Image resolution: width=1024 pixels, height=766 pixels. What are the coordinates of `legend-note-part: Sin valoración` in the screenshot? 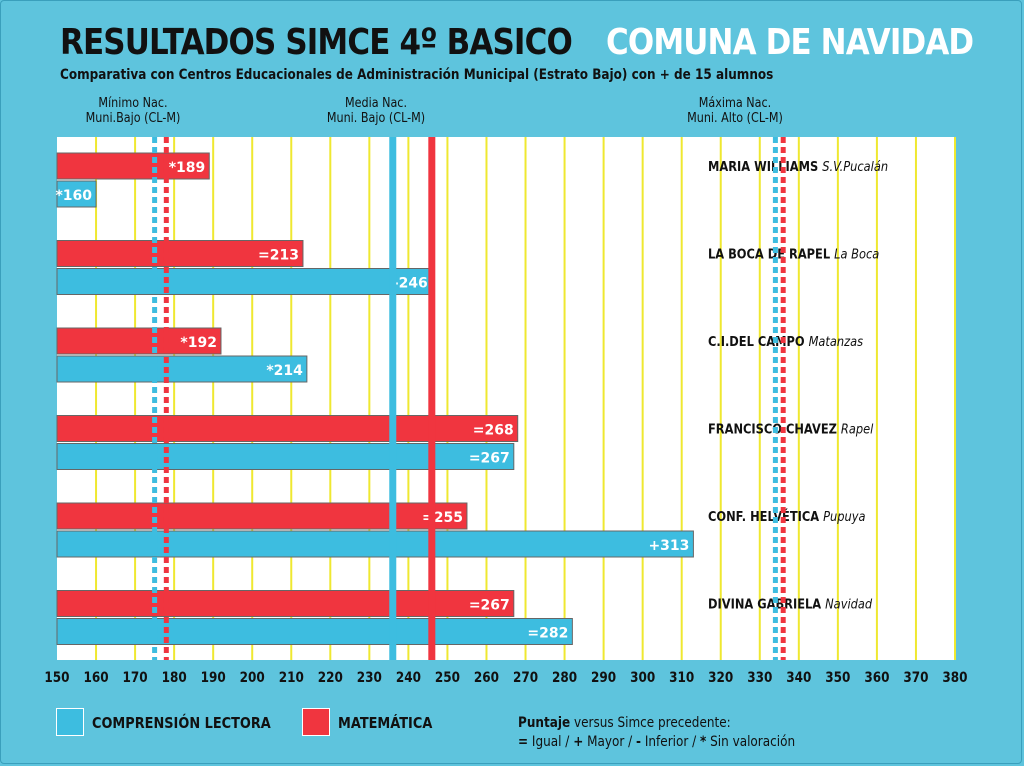 It's located at (751, 742).